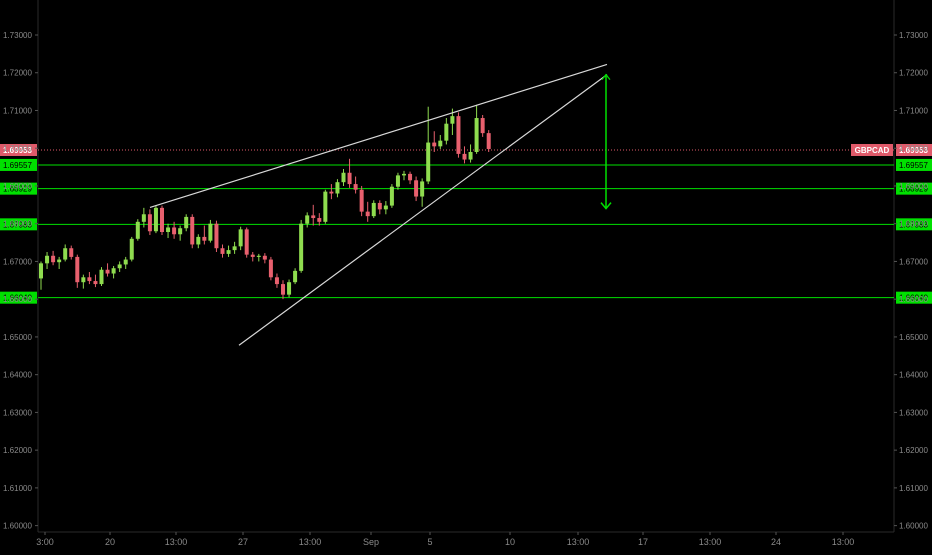 The width and height of the screenshot is (932, 555). I want to click on last-price-tag-left, so click(18, 149).